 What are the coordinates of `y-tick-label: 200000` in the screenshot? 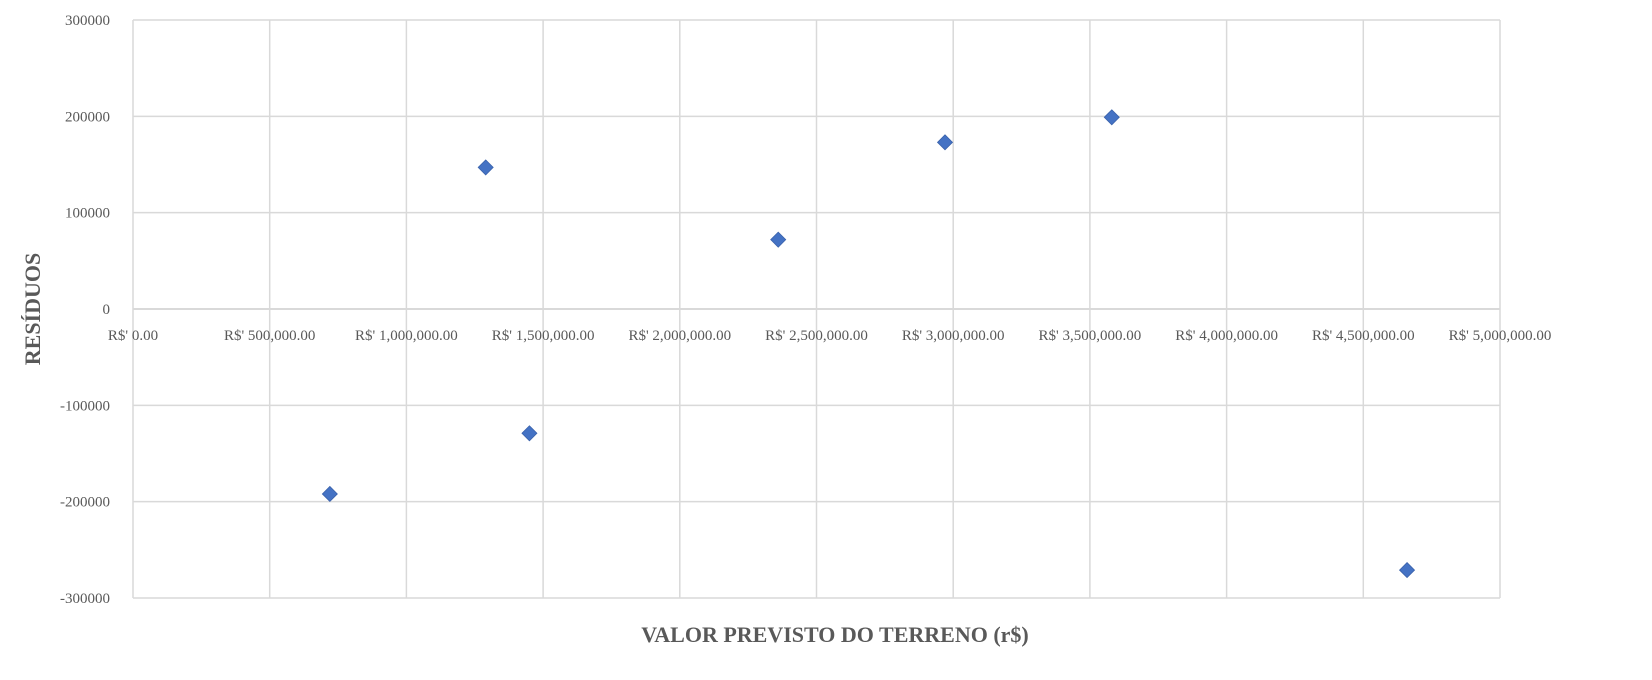 It's located at (87, 117).